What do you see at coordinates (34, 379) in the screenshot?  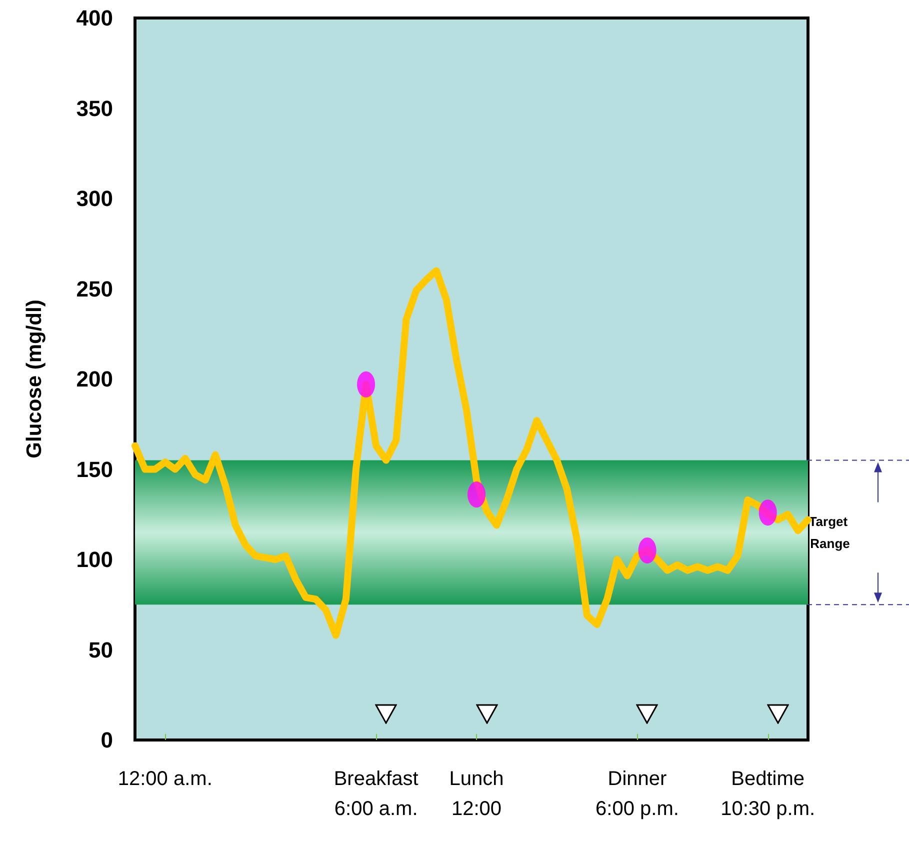 I see `y-axis-title: Glucose (mg/dl)` at bounding box center [34, 379].